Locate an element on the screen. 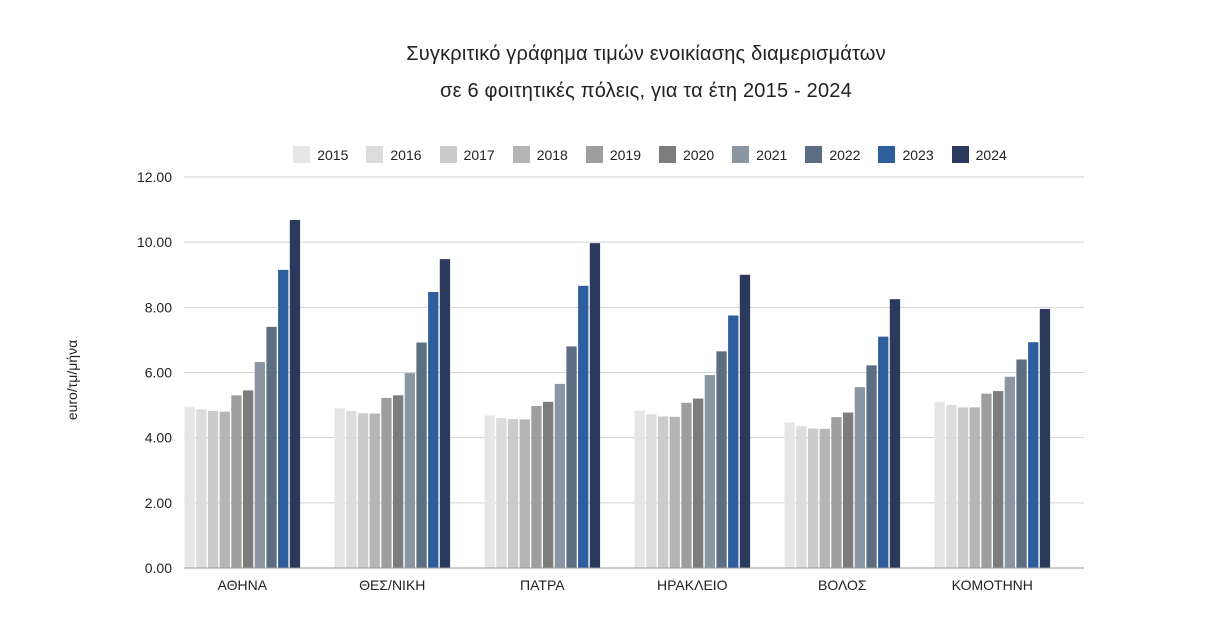 The width and height of the screenshot is (1222, 639). bar-ΗΡΑΚΛΕΙΟ-2017 is located at coordinates (663, 492).